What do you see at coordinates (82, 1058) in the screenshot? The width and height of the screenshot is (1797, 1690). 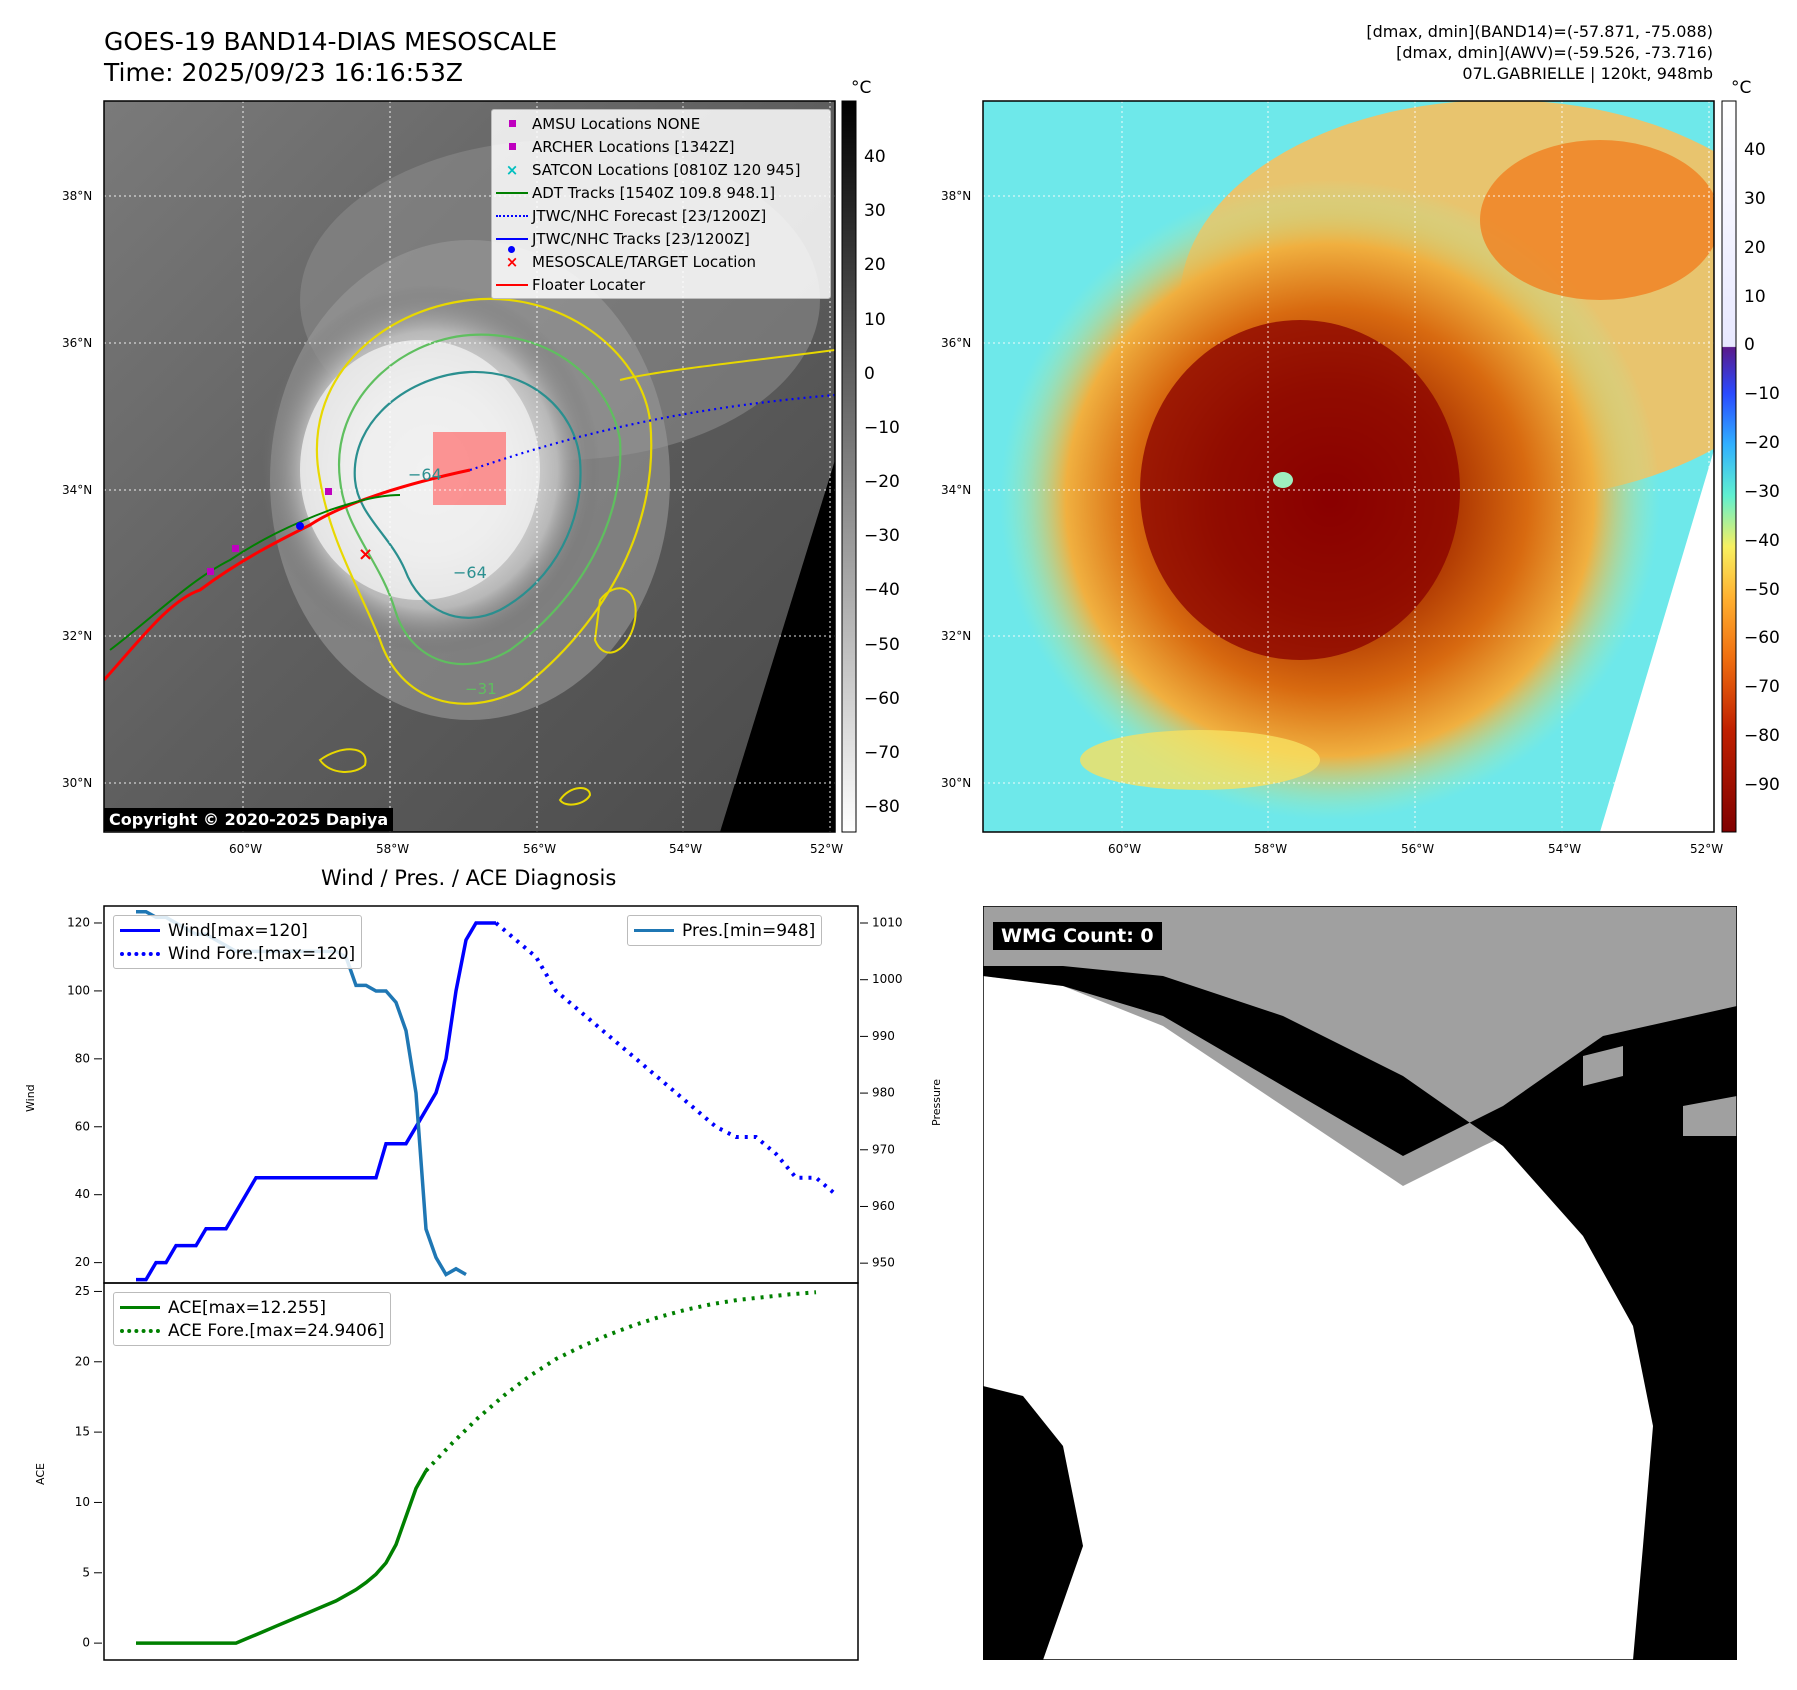 I see `wind-tick-label: 80` at bounding box center [82, 1058].